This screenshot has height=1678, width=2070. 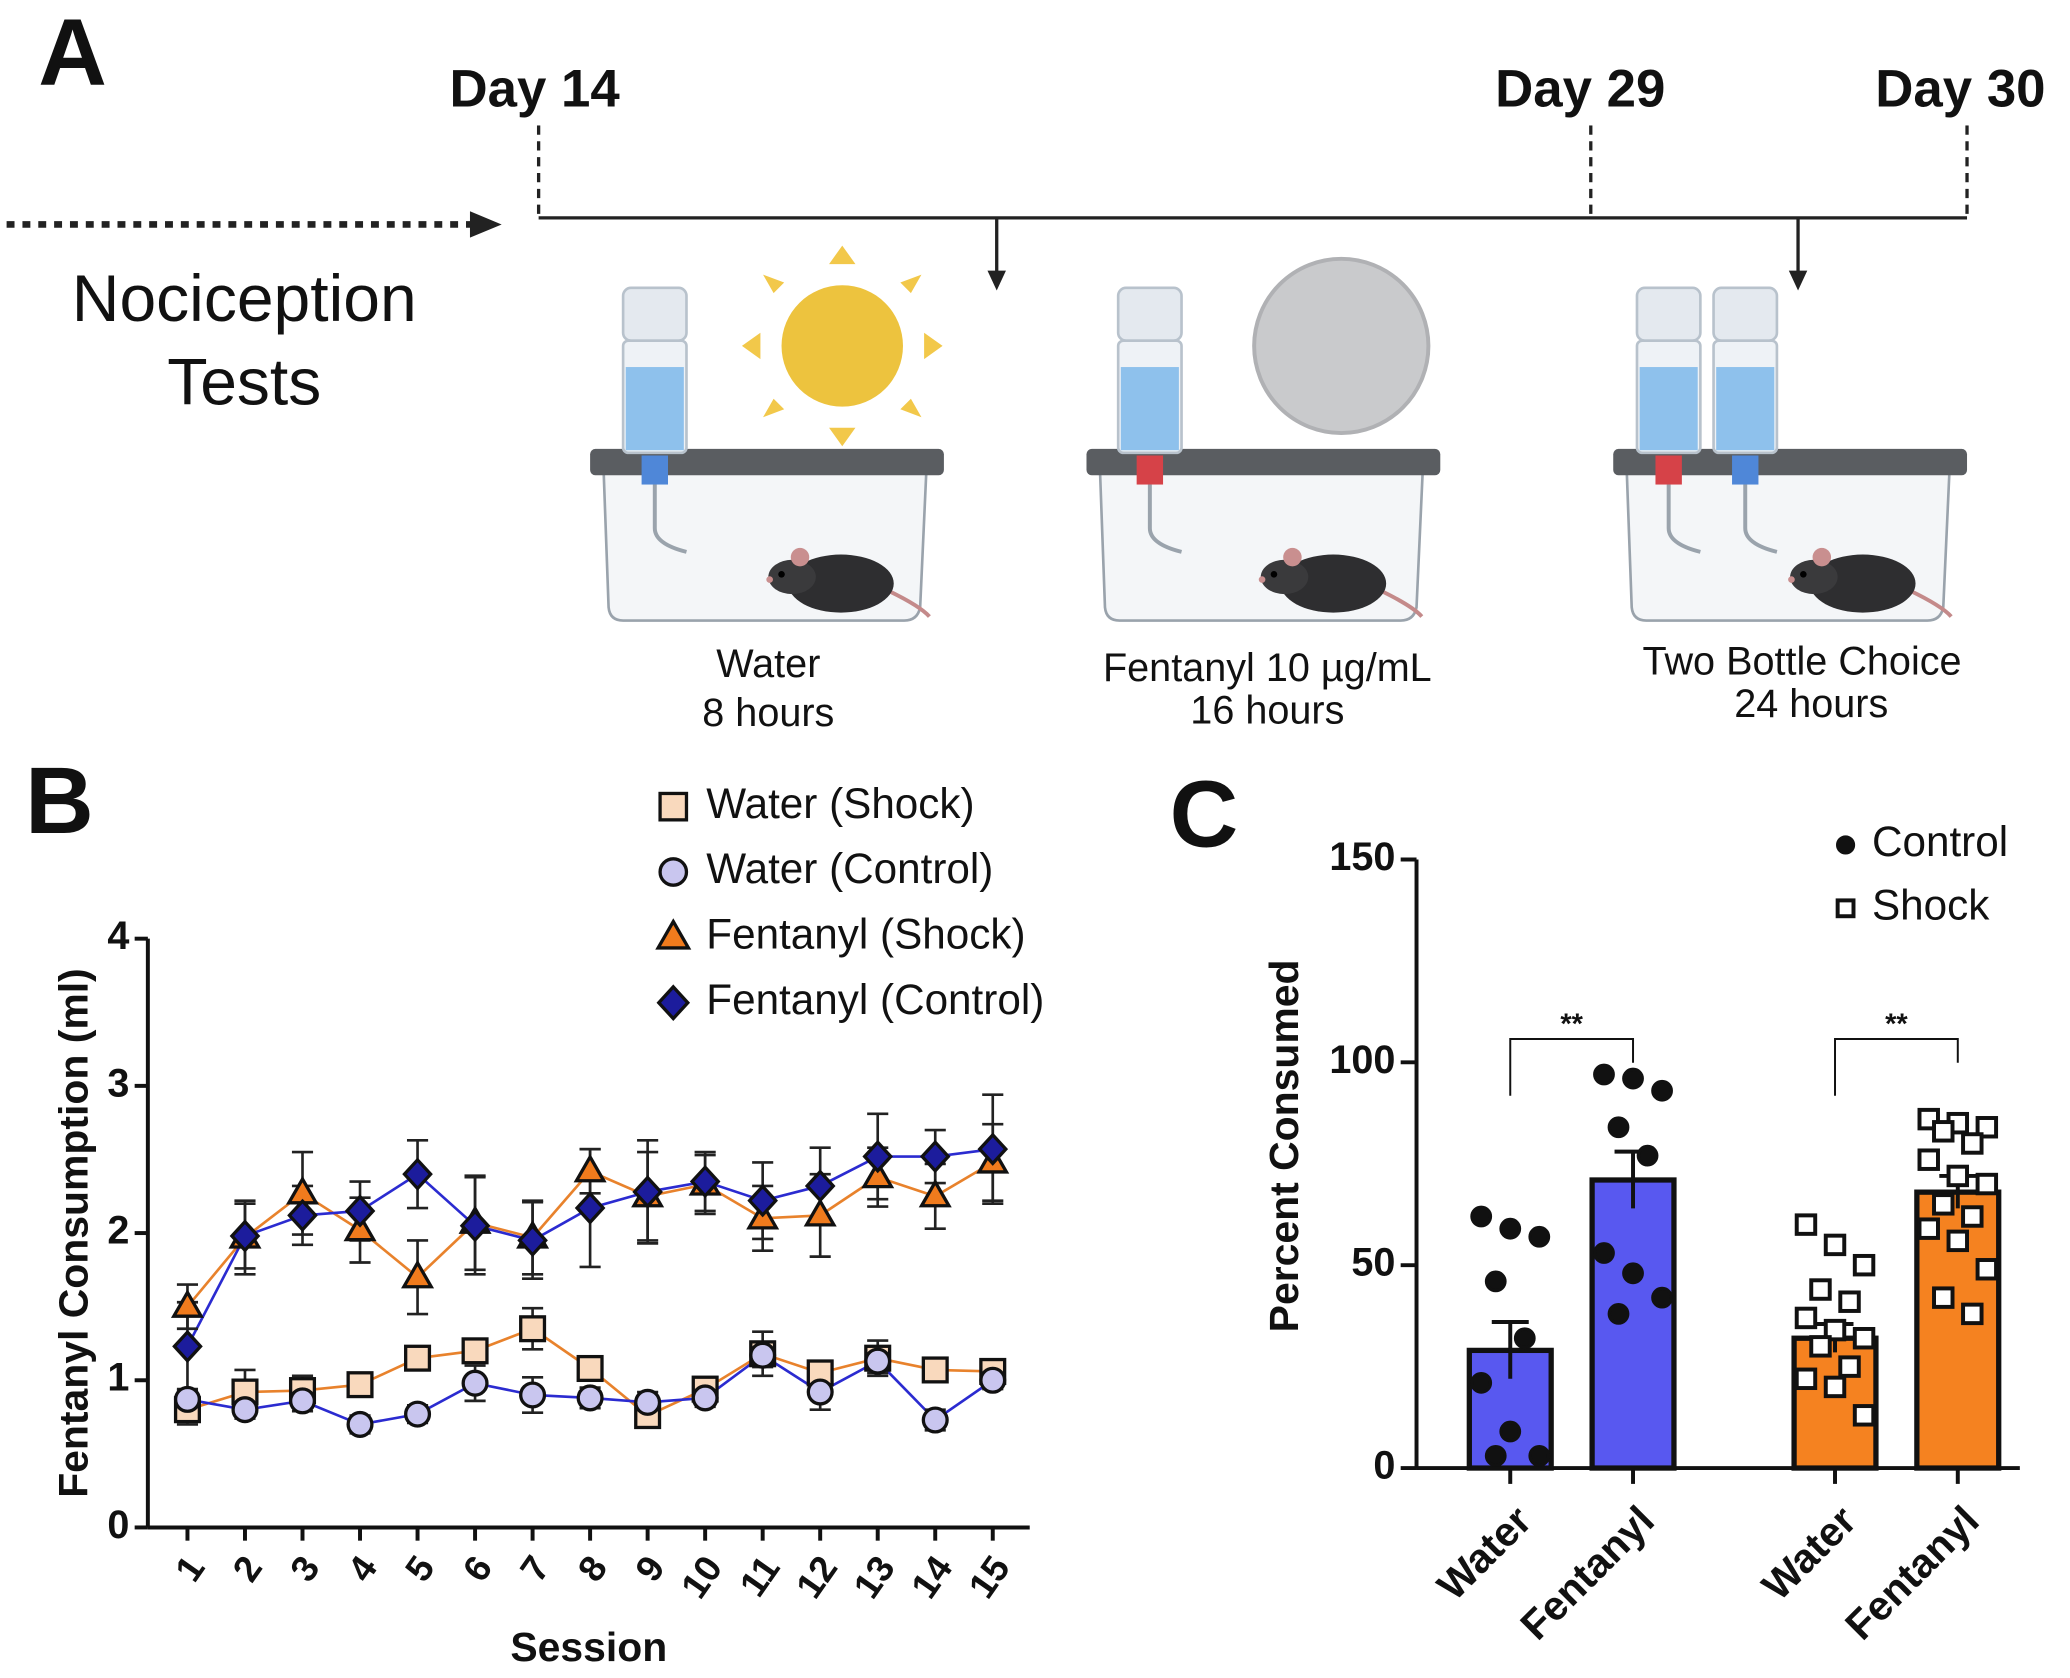 I want to click on bar, so click(x=1835, y=1403).